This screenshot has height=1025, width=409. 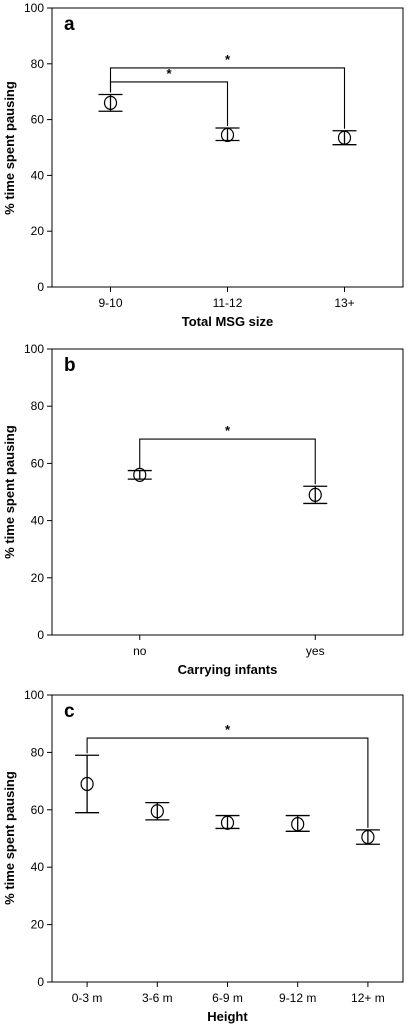 I want to click on x-axis-label: Total MSG size, so click(x=228, y=321).